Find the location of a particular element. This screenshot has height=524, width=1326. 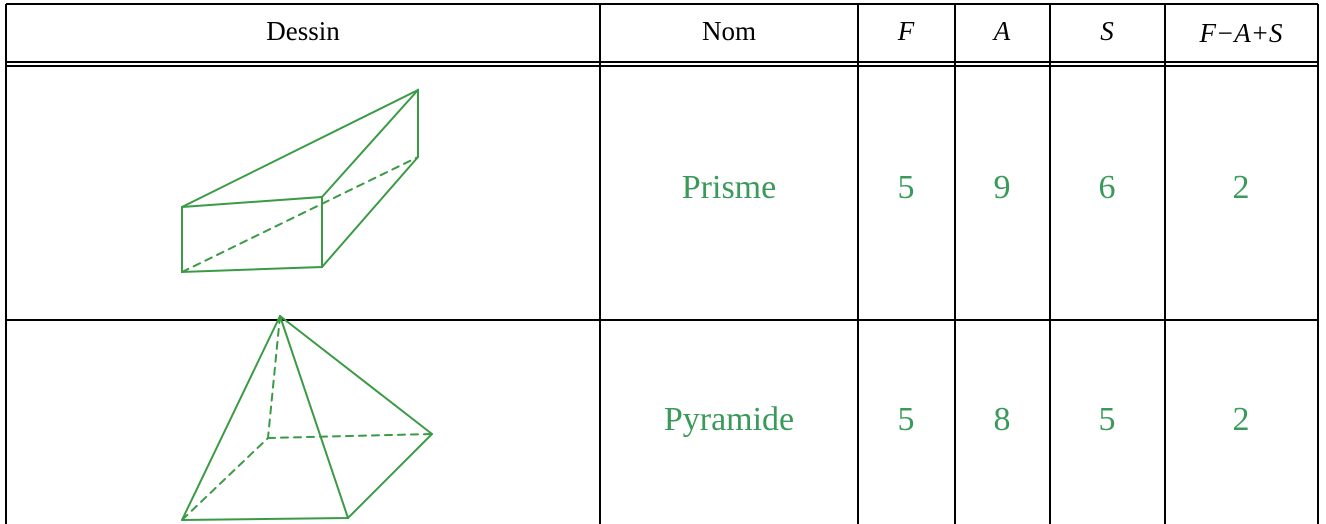

pyramid-drawing is located at coordinates (307, 418).